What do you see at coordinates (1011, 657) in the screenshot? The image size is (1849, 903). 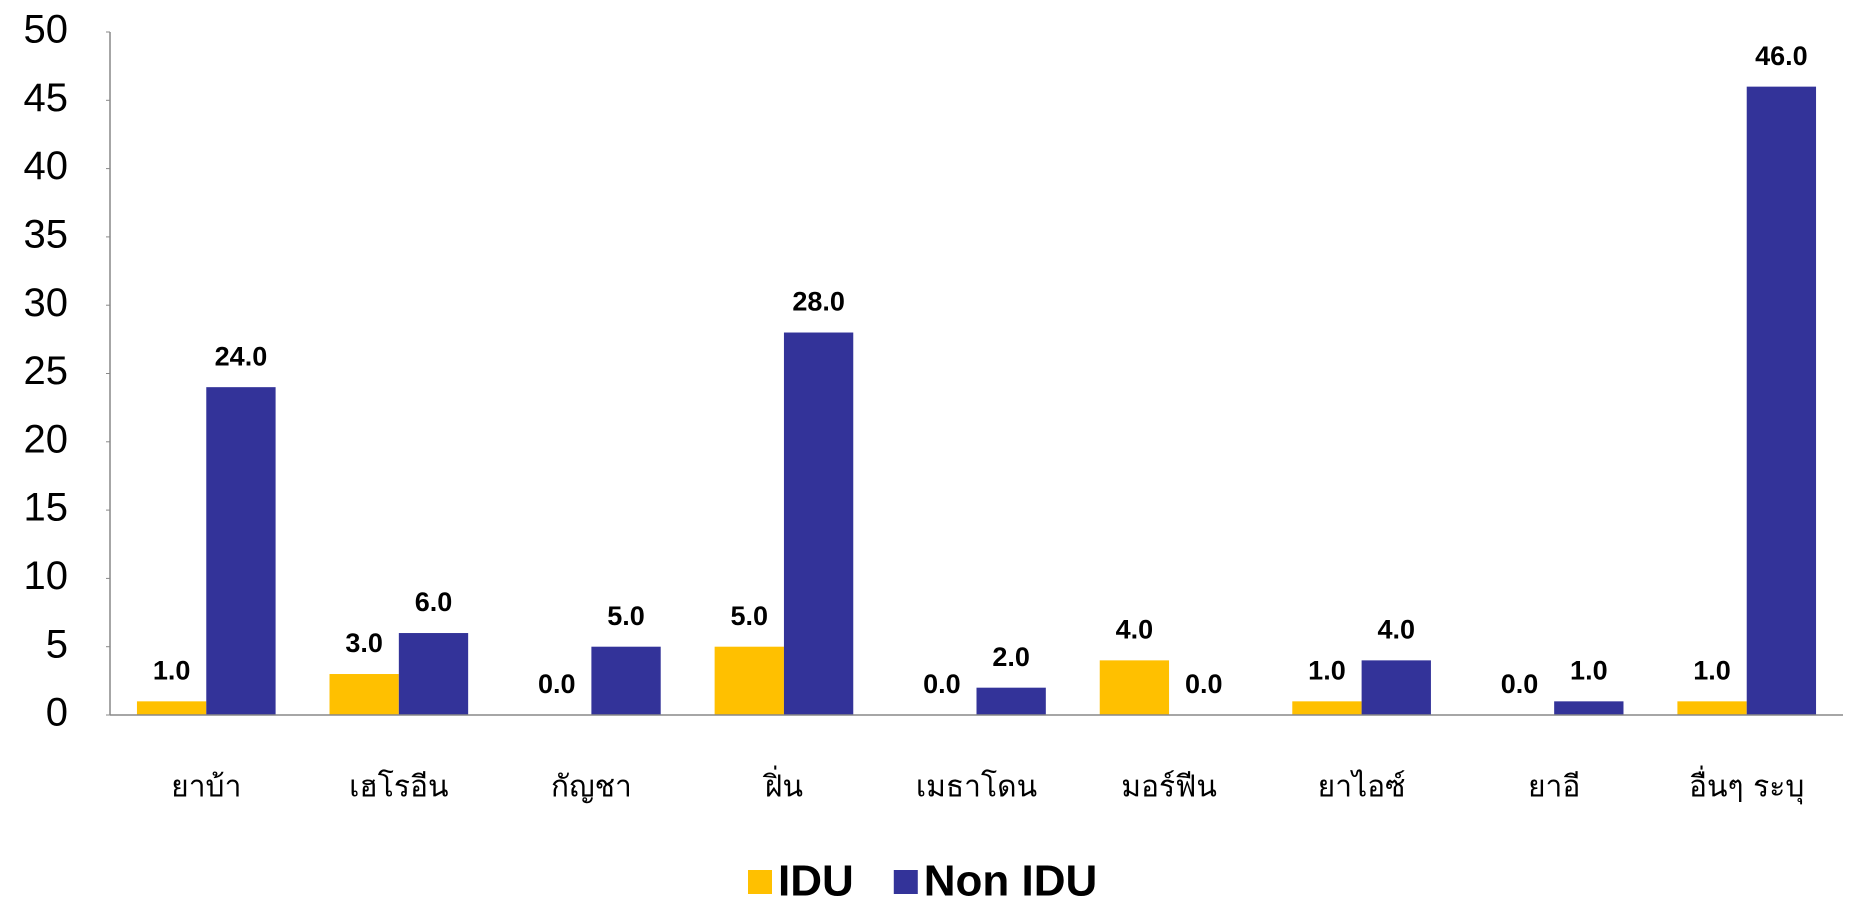 I see `data-label: 2.0` at bounding box center [1011, 657].